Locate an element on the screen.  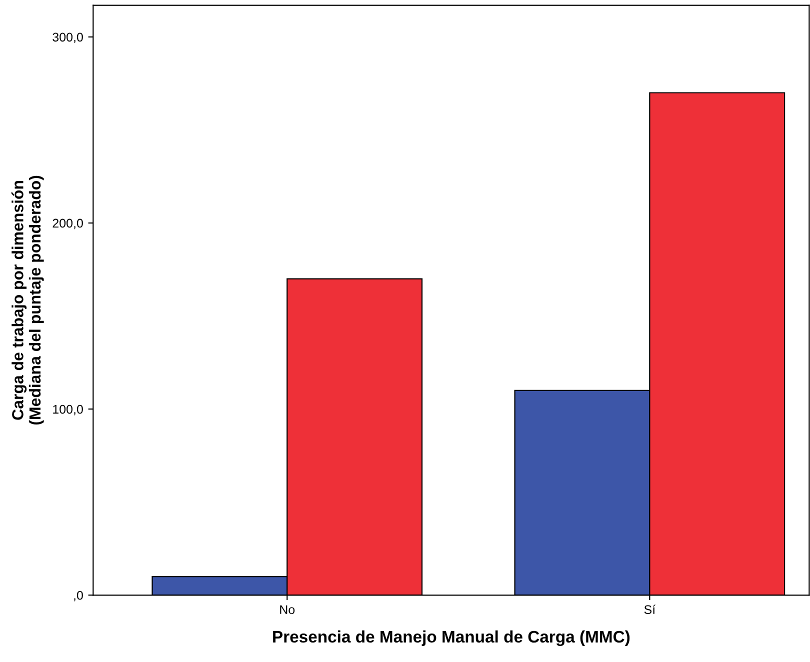
x-axis-title: Presencia de Manejo Manual de Carga (MMC) is located at coordinates (451, 638).